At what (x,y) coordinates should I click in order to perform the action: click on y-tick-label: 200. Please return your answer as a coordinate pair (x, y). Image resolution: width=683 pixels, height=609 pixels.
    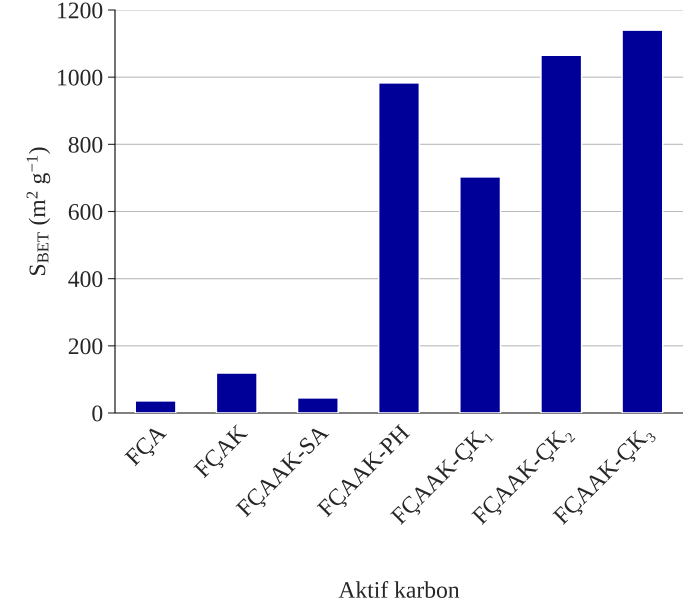
    Looking at the image, I should click on (85, 346).